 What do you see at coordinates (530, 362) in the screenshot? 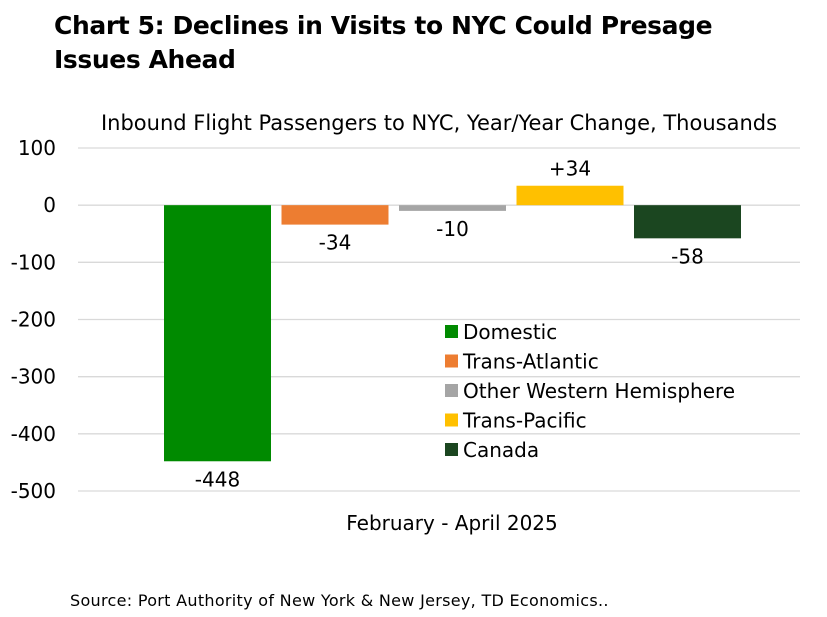
I see `legend-label: Trans-Atlantic` at bounding box center [530, 362].